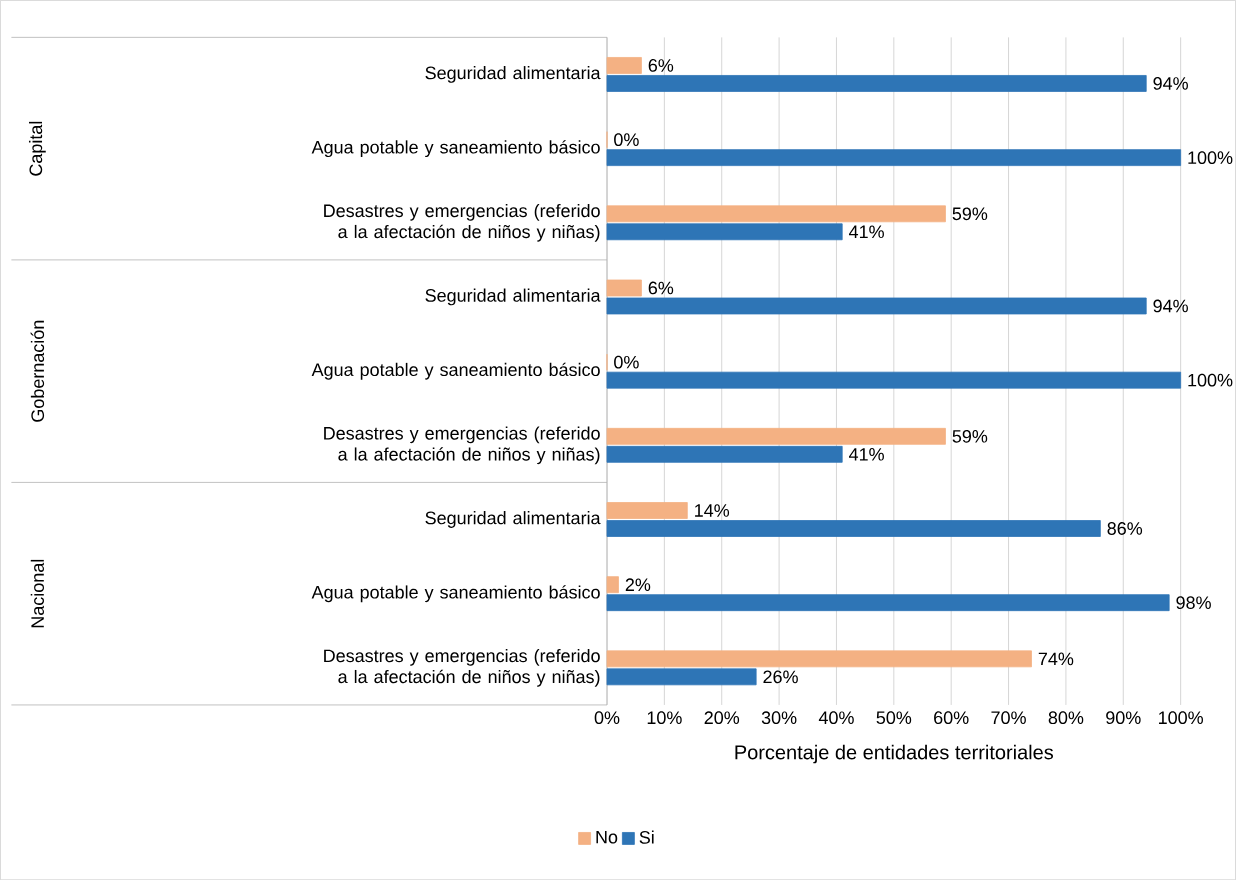 This screenshot has width=1236, height=880. I want to click on text: Gobernación, so click(37, 371).